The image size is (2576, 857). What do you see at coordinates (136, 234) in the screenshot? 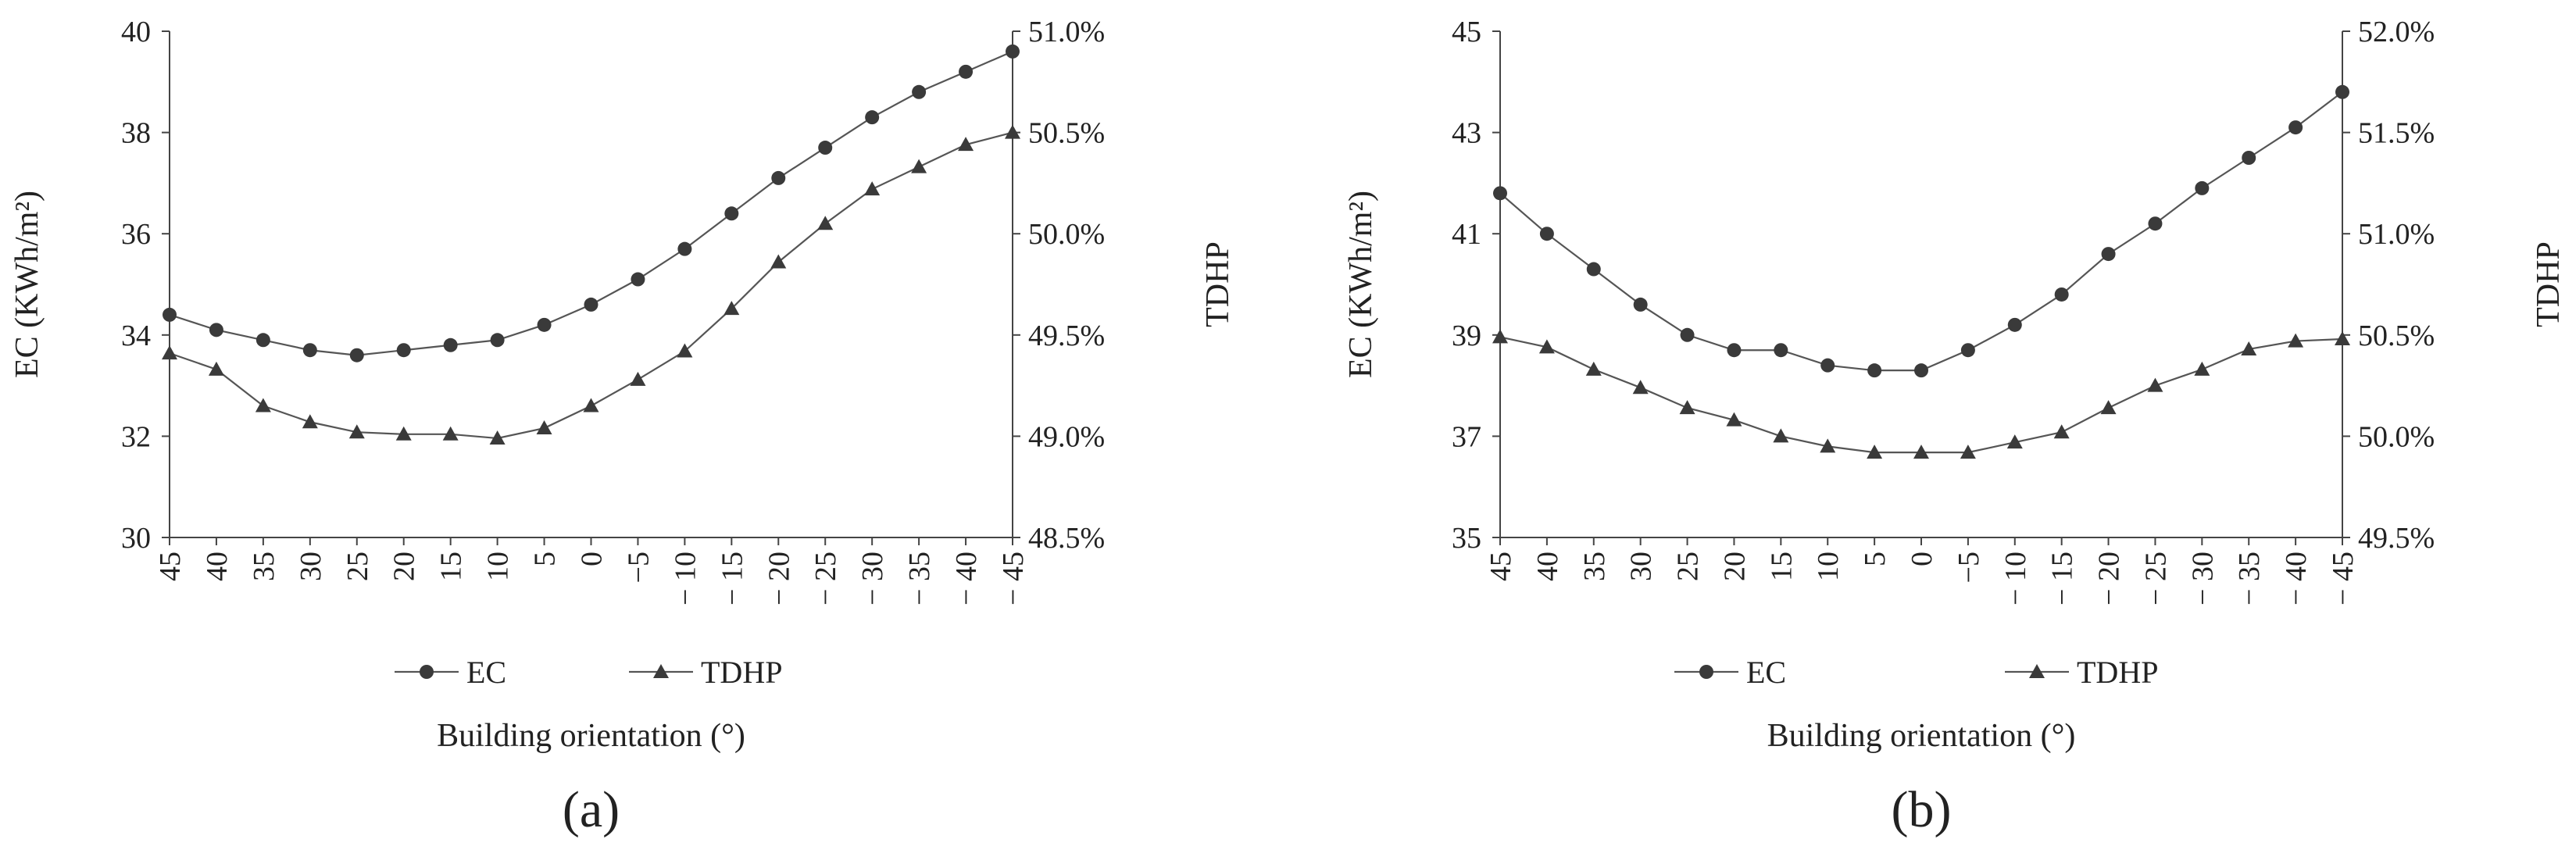
I see `y-tick-label-left: 36` at bounding box center [136, 234].